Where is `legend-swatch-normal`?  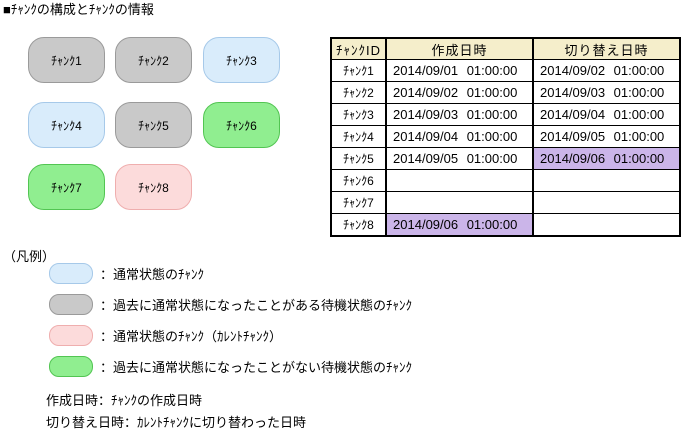
legend-swatch-normal is located at coordinates (71, 273).